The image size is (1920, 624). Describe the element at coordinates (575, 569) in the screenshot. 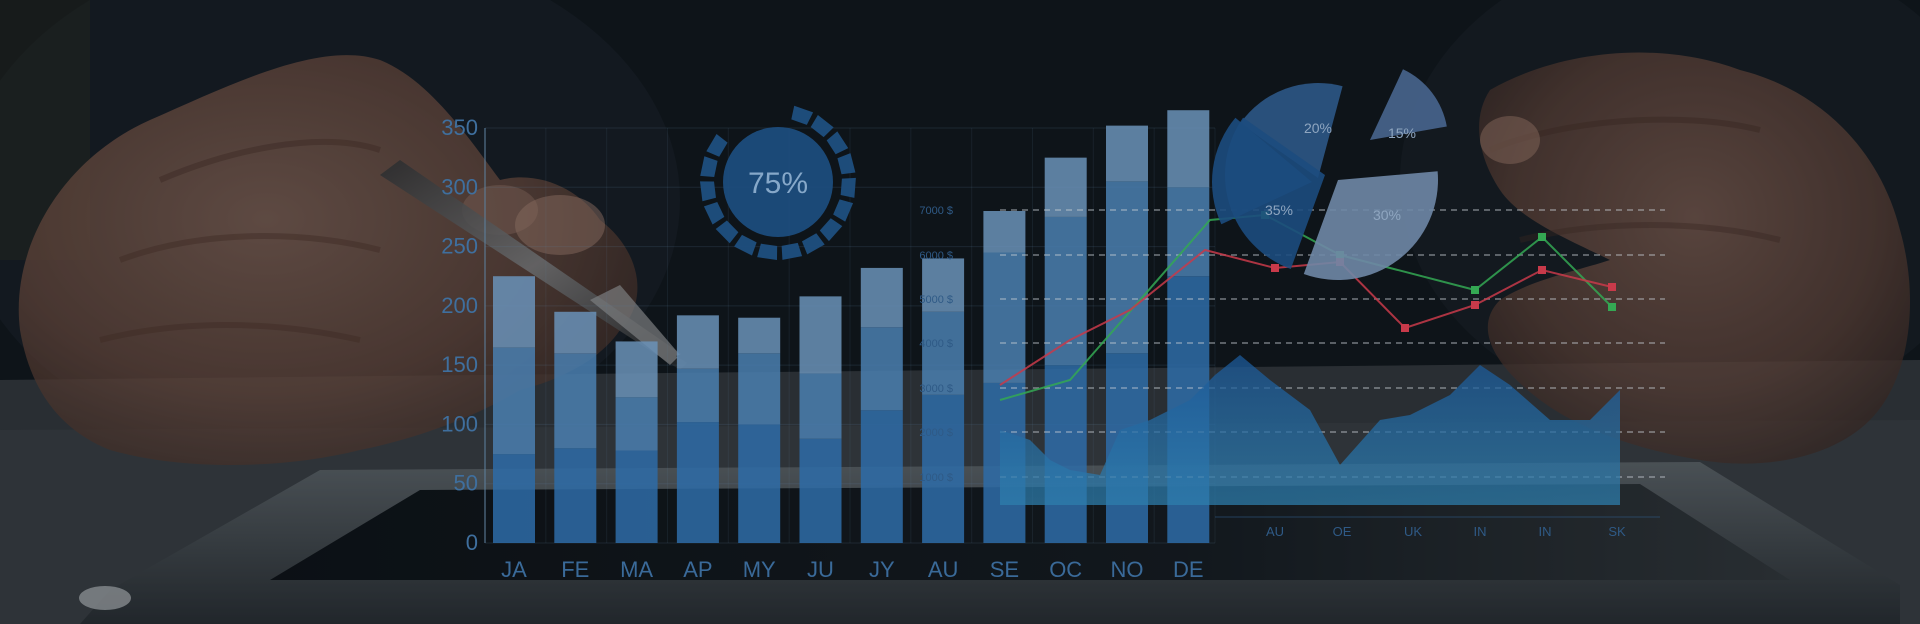

I see `bar-x-tick-label: FE` at that location.